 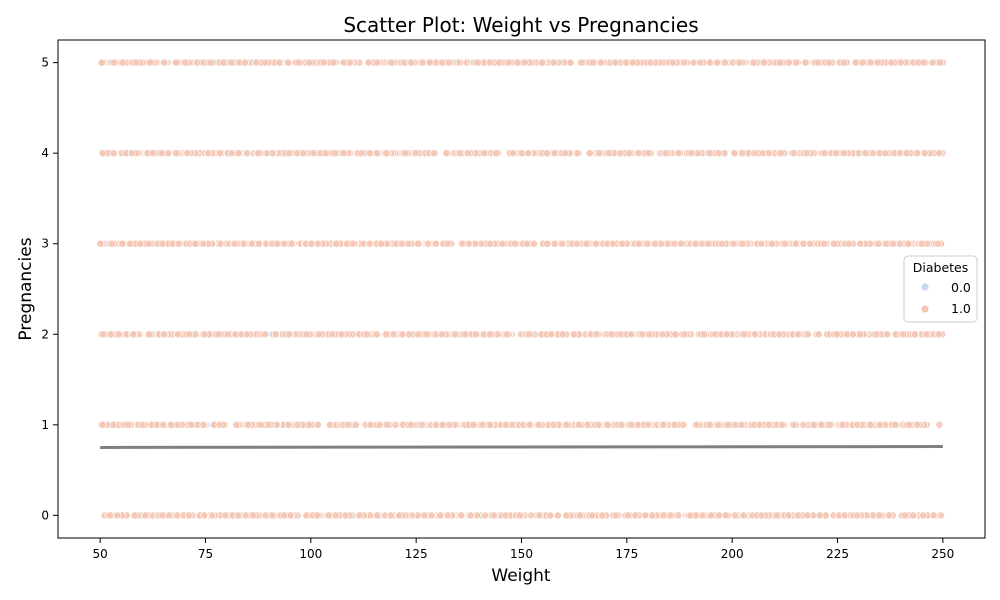 I want to click on chart-title: Scatter Plot: Weight vs Pregnancies, so click(x=520, y=25).